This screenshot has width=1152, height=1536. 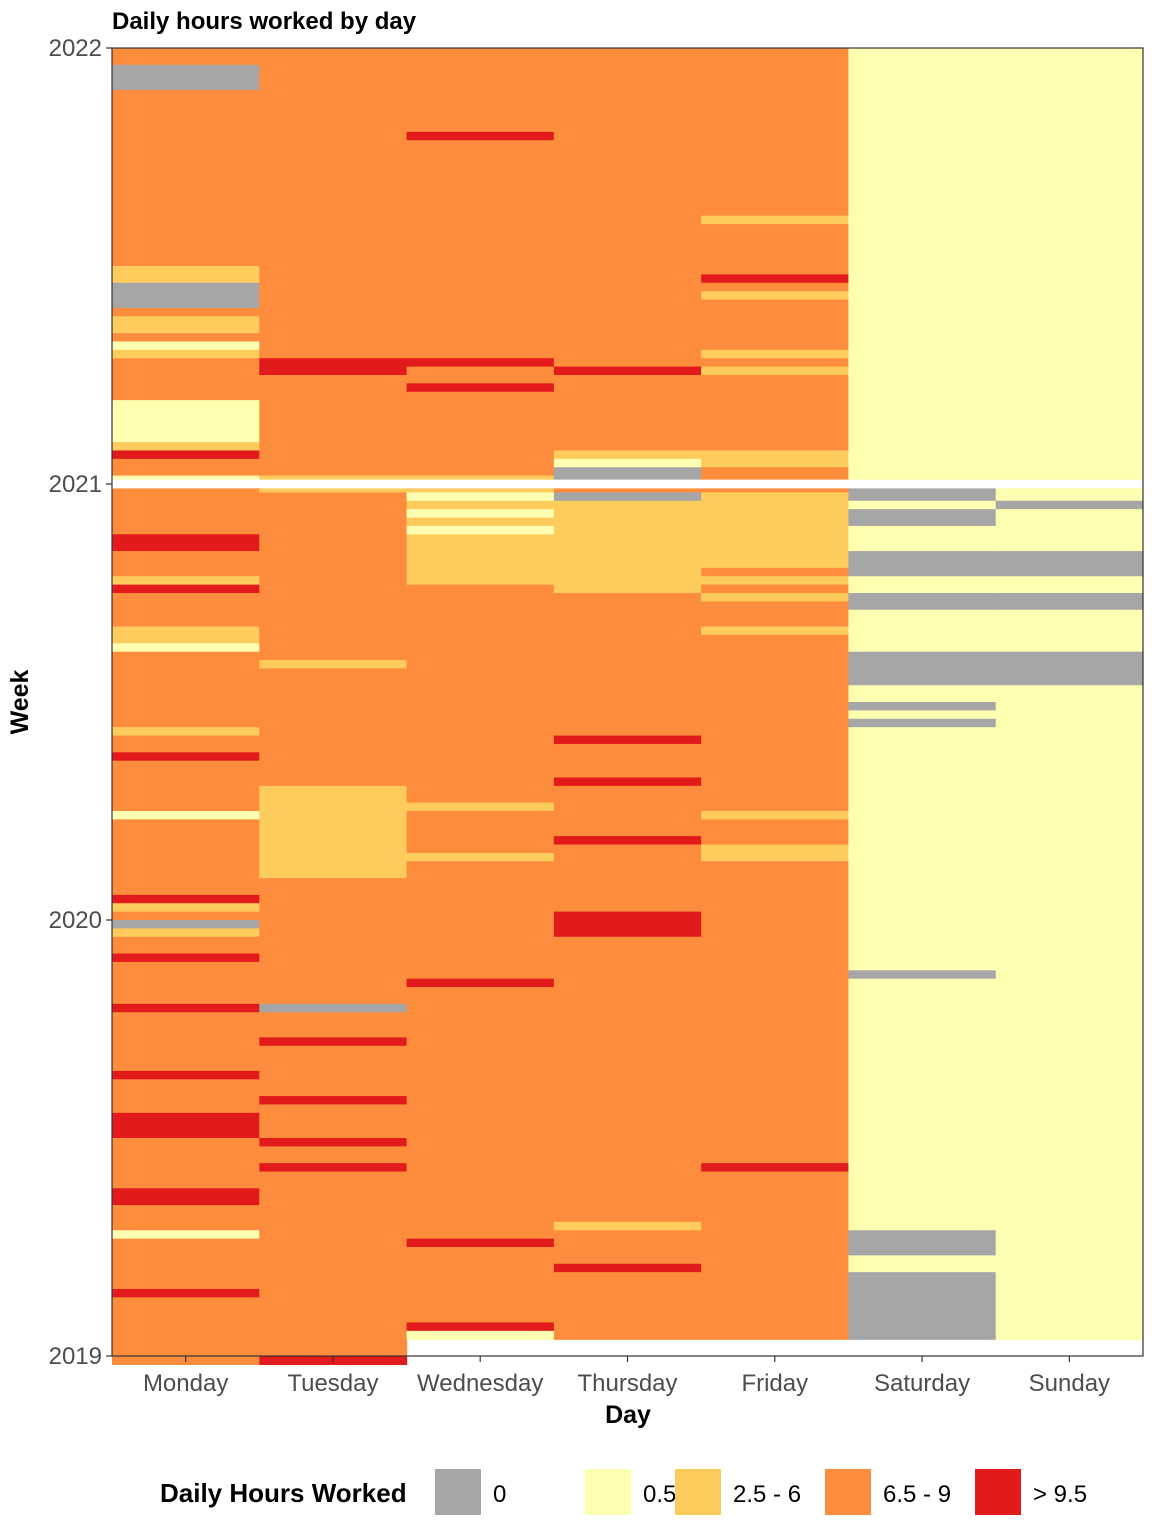 I want to click on legend-label: > 9.5, so click(x=1060, y=1494).